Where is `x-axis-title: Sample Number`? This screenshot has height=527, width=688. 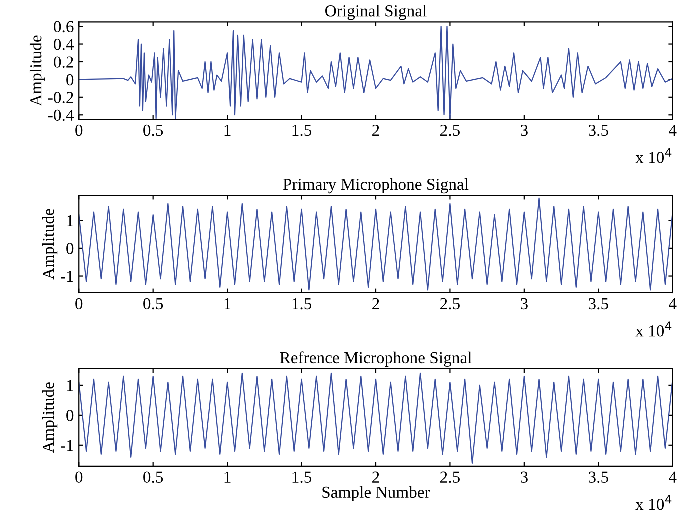
x-axis-title: Sample Number is located at coordinates (376, 494).